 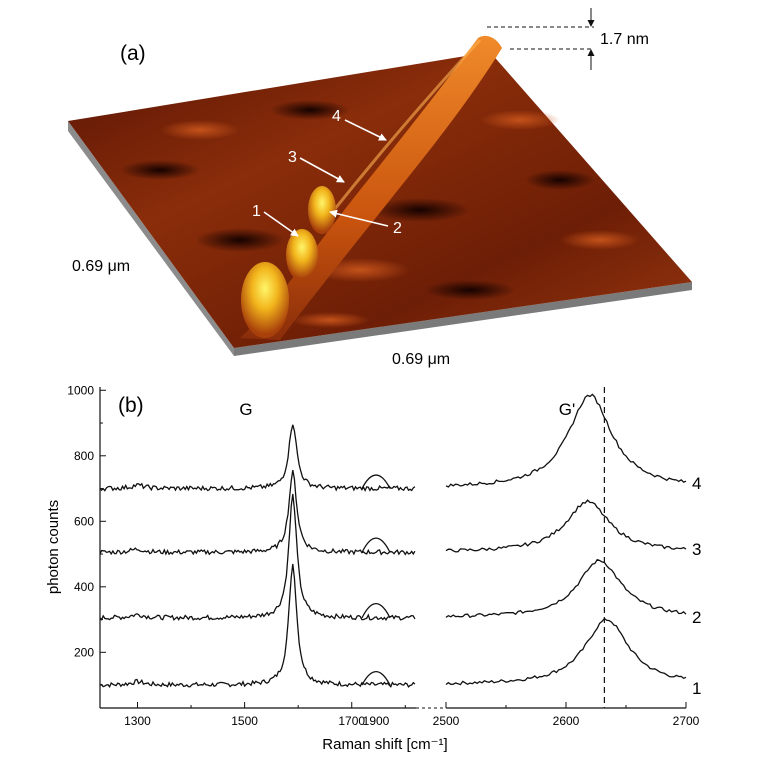 I want to click on y-tick-label: 1000, so click(x=80, y=390).